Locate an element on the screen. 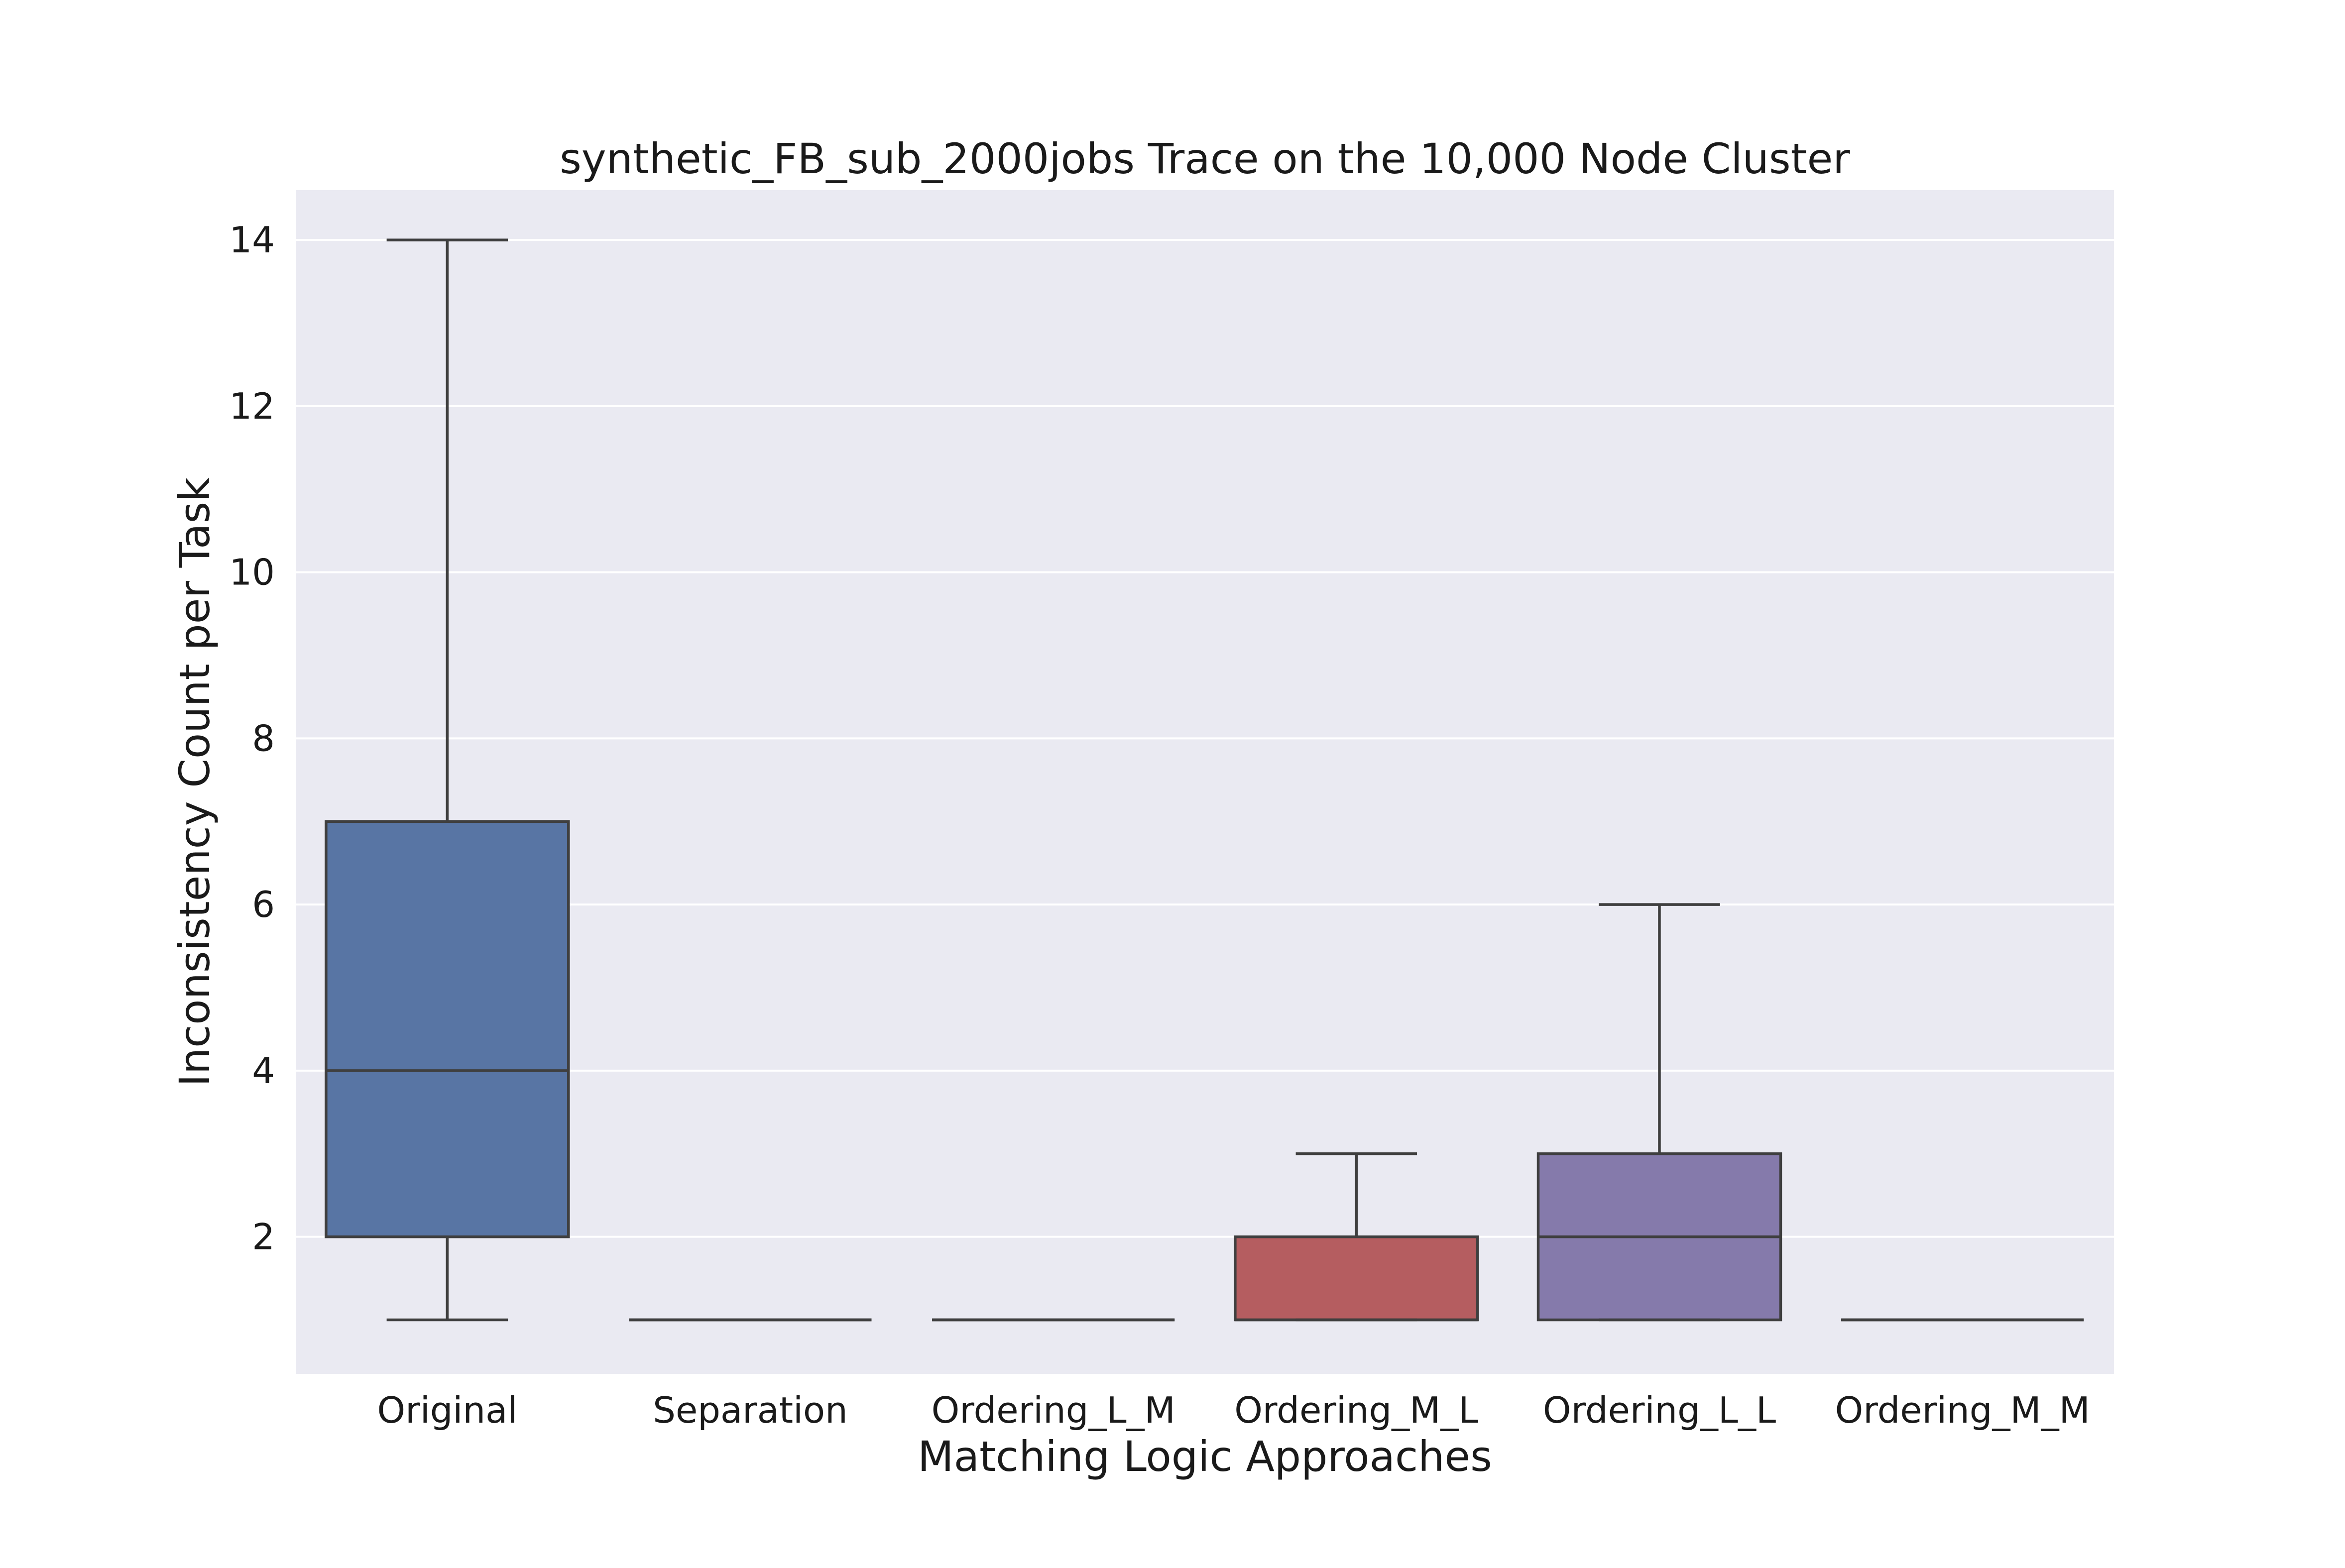  y-tick-label: 10 is located at coordinates (252, 573).